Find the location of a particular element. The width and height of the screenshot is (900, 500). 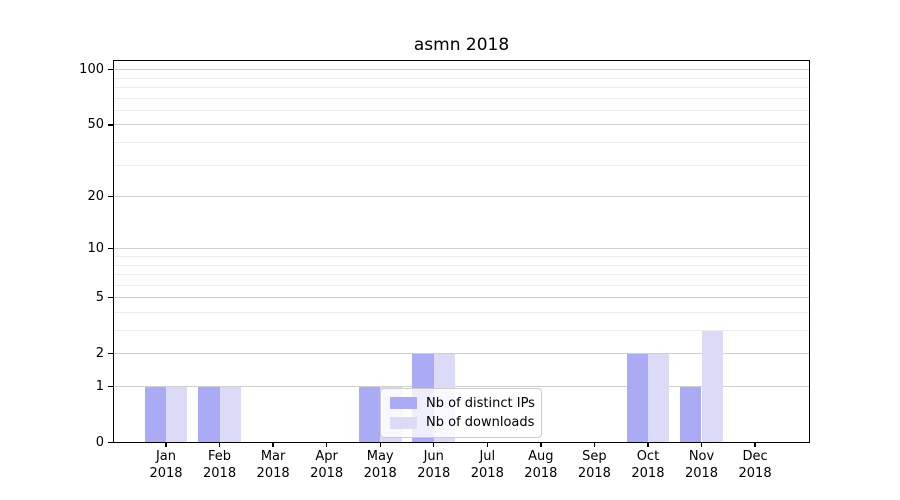

x-tick-label-nov: Nov 2018 is located at coordinates (702, 465).